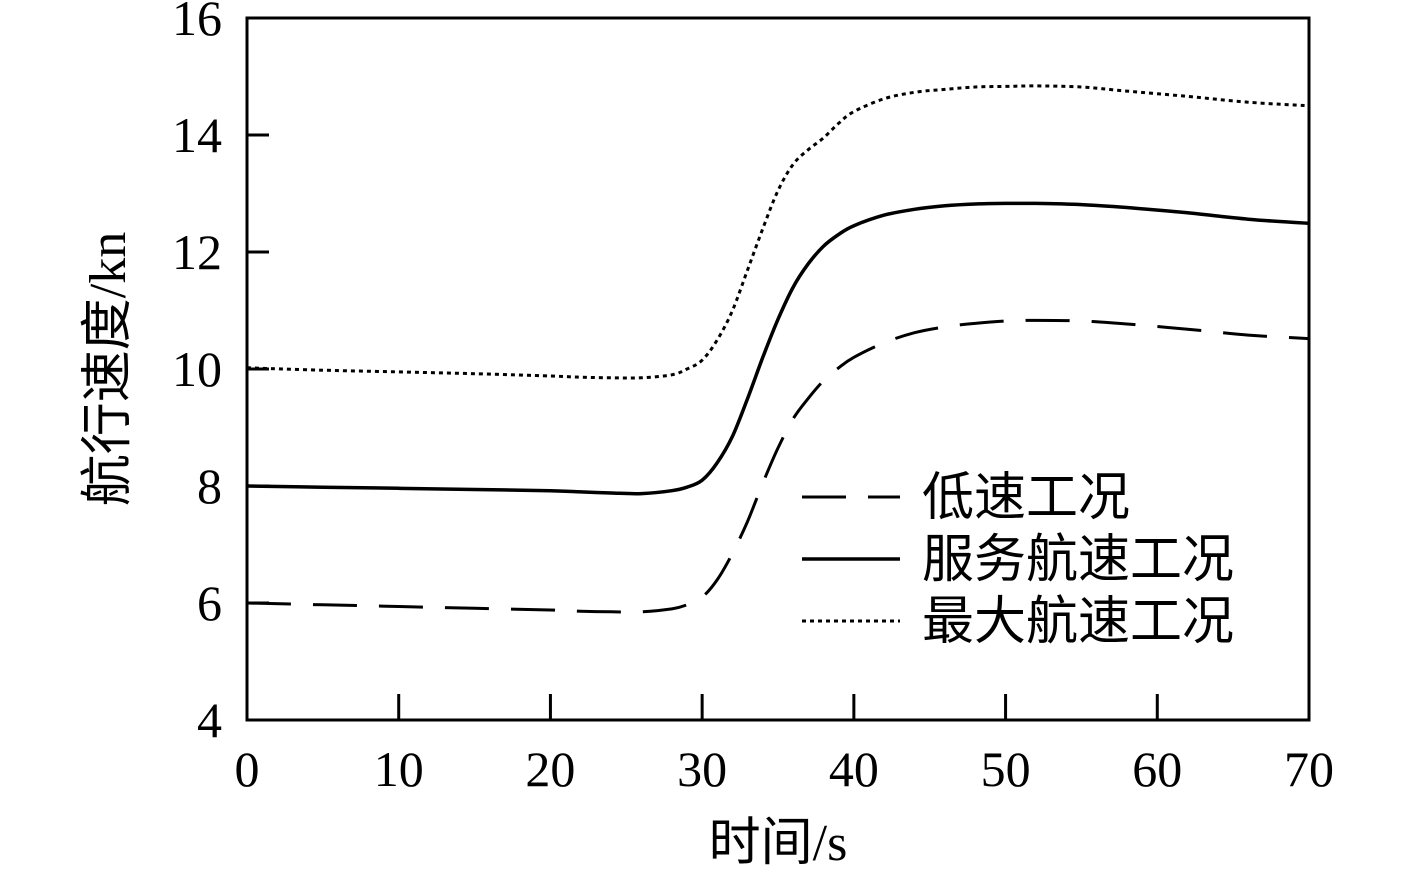 This screenshot has width=1417, height=869. What do you see at coordinates (1078, 560) in the screenshot?
I see `legend-label-1: 服务航速工况` at bounding box center [1078, 560].